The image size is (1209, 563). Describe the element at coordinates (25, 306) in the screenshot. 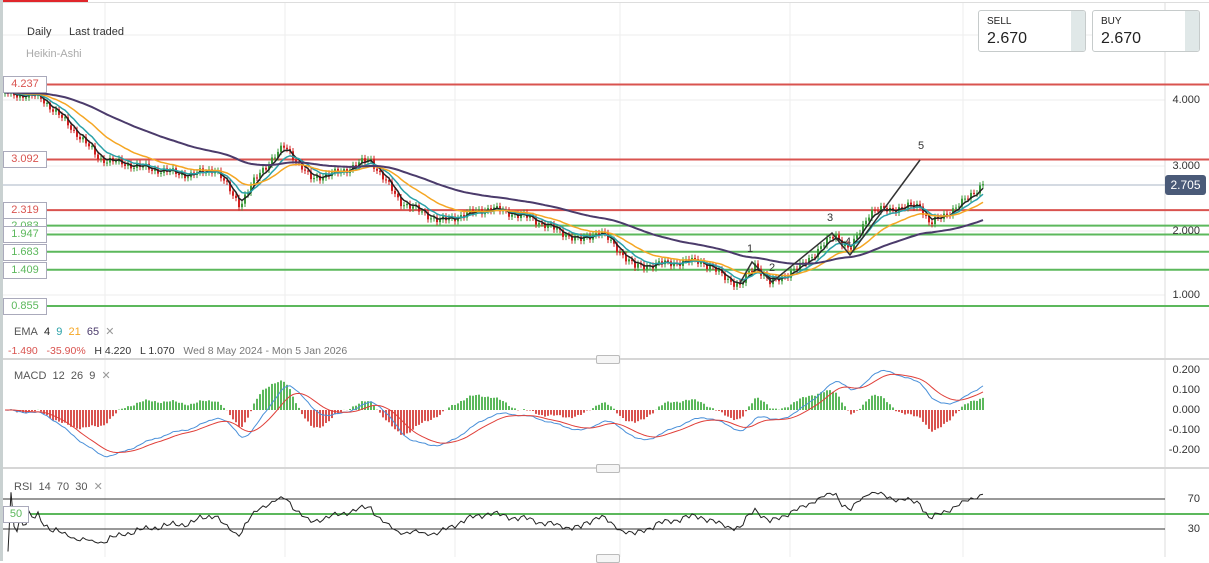

I see `level-label: 0.855` at that location.